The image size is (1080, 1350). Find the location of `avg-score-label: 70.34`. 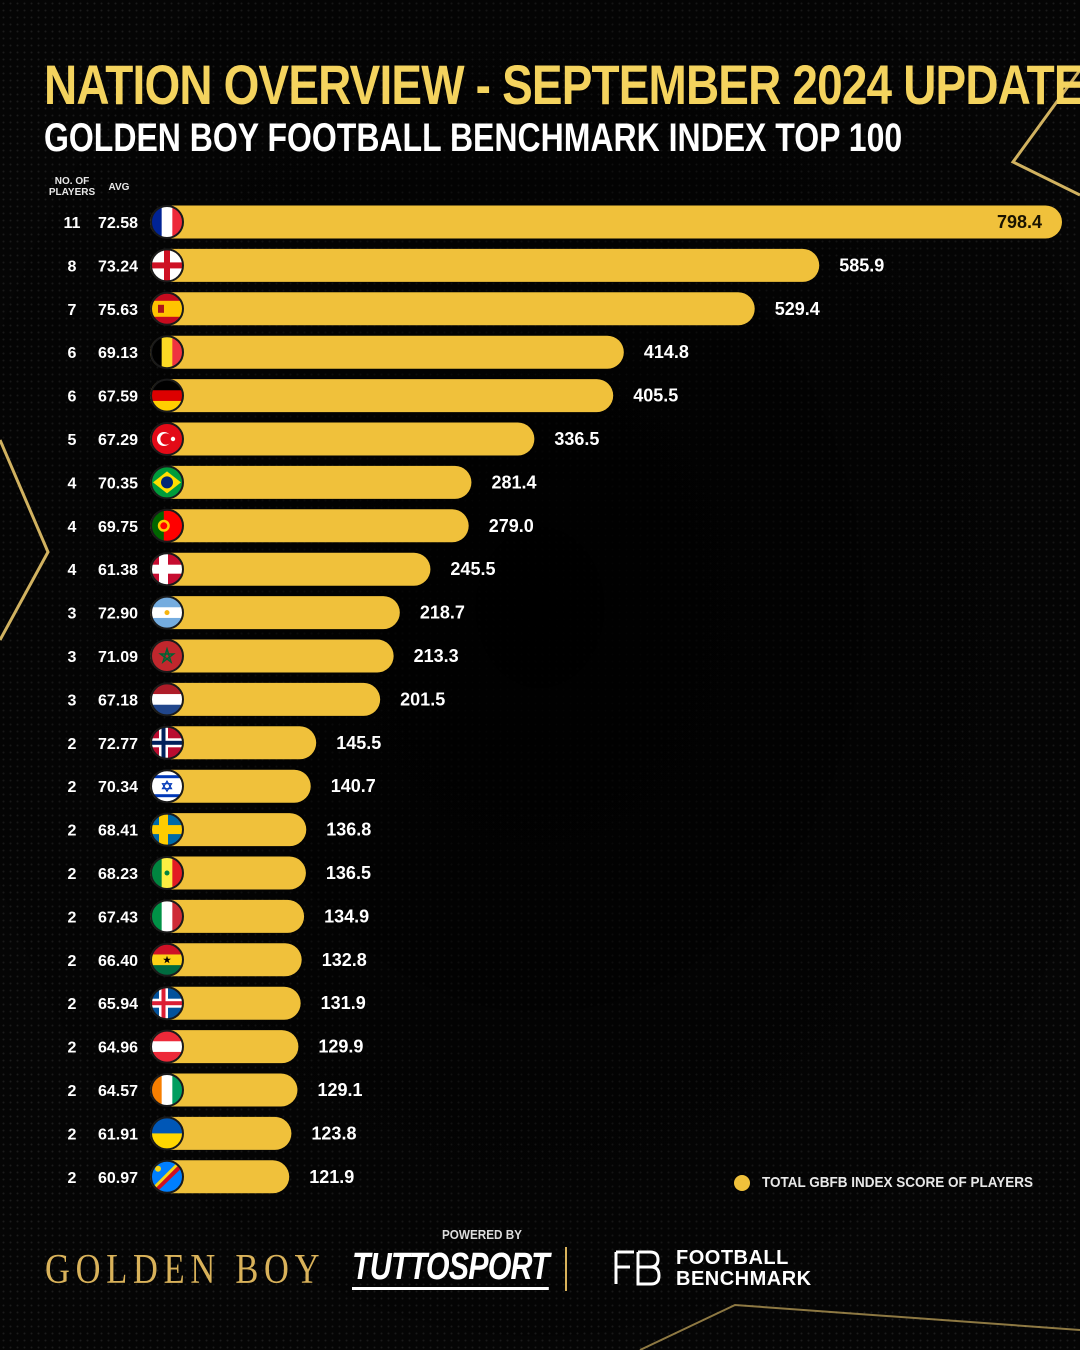

avg-score-label: 70.34 is located at coordinates (118, 787).